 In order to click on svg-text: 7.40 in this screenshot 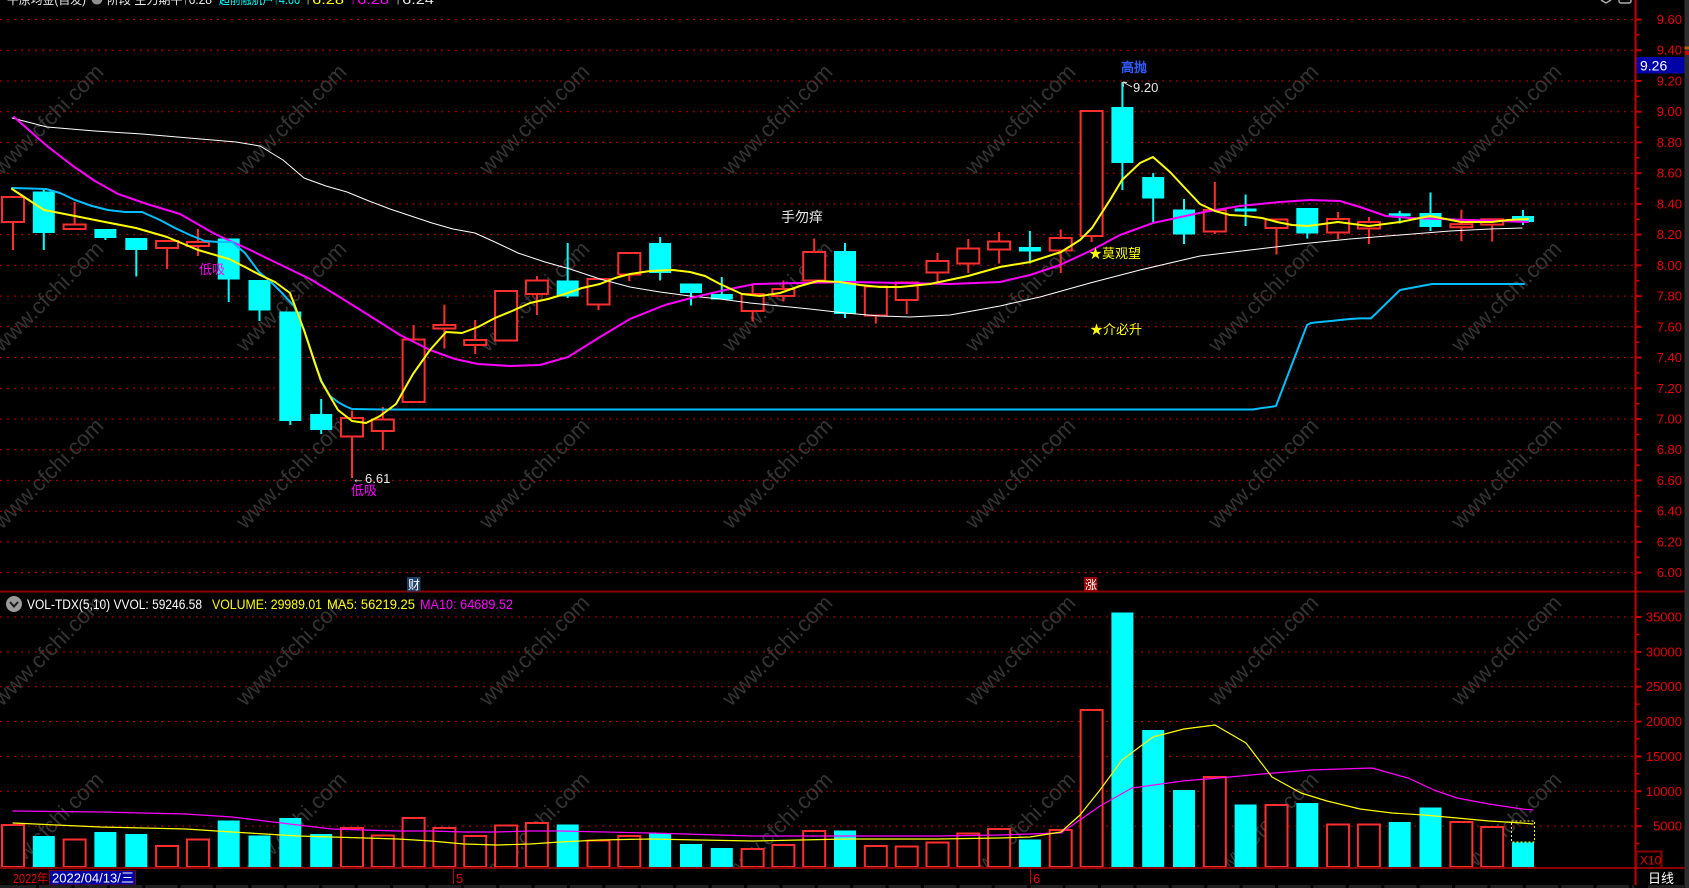, I will do `click(1669, 357)`.